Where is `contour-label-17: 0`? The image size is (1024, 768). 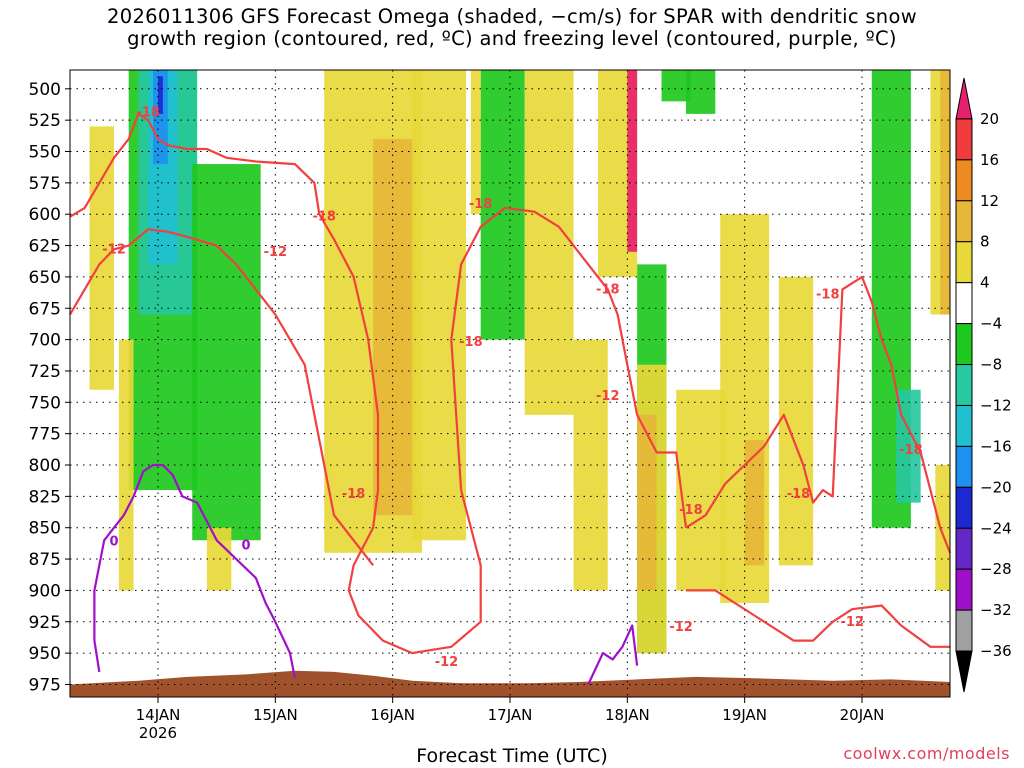 contour-label-17: 0 is located at coordinates (245, 545).